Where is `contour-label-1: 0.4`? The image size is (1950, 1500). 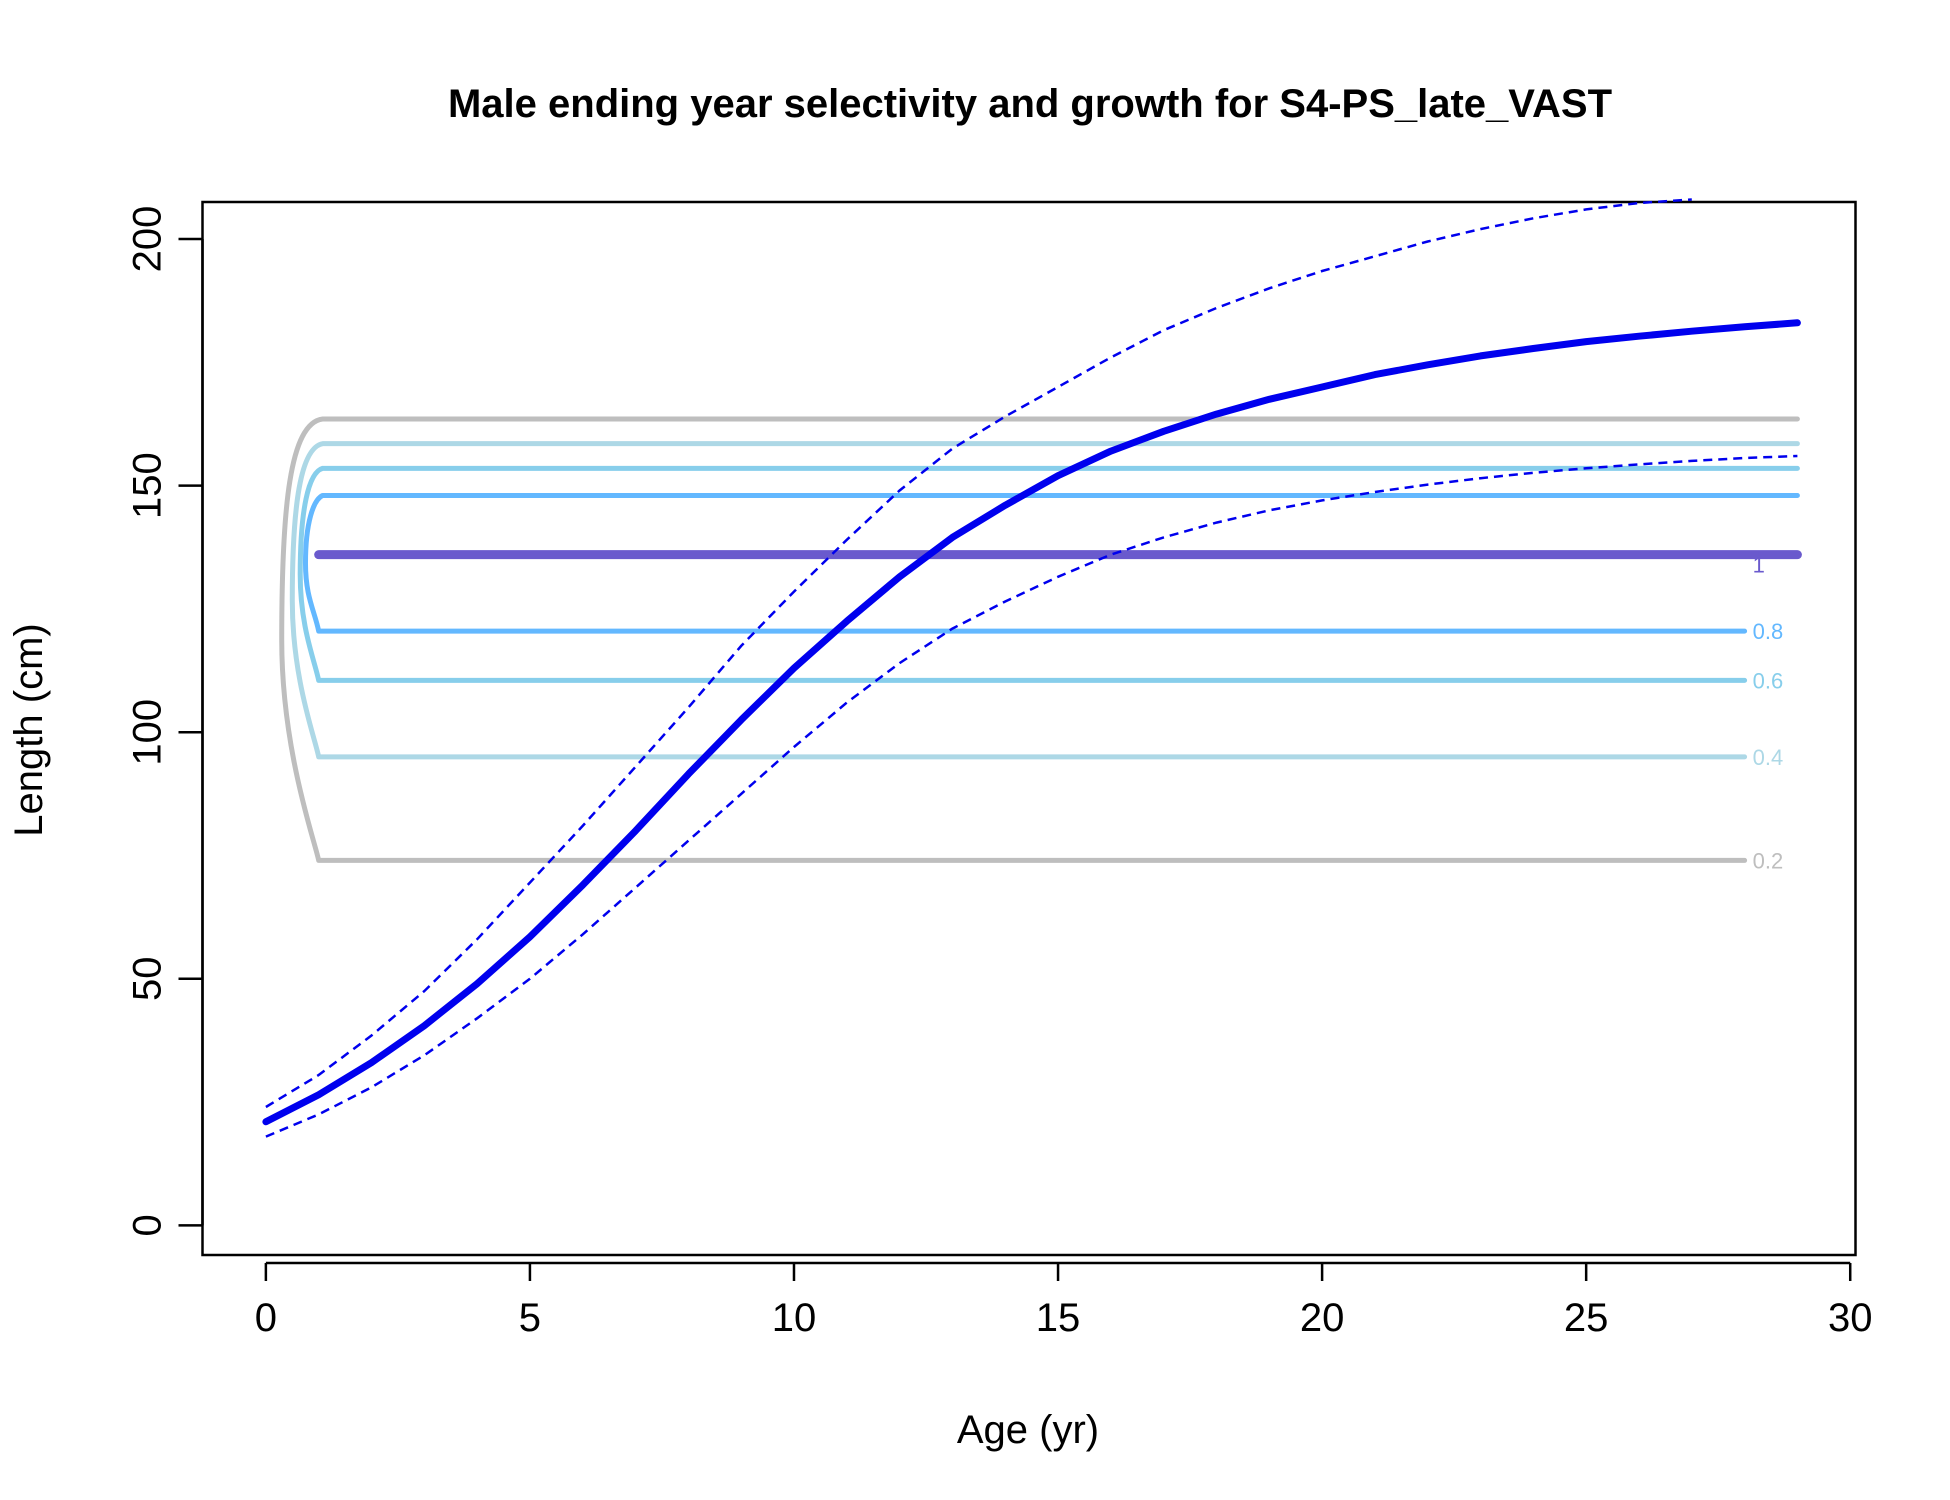 contour-label-1: 0.4 is located at coordinates (1768, 757).